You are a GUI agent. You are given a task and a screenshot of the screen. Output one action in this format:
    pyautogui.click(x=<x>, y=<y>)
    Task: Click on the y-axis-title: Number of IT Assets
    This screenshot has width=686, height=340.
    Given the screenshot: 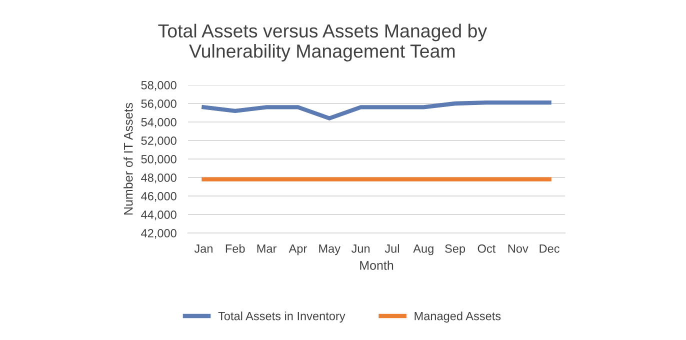 What is the action you would take?
    pyautogui.click(x=128, y=158)
    